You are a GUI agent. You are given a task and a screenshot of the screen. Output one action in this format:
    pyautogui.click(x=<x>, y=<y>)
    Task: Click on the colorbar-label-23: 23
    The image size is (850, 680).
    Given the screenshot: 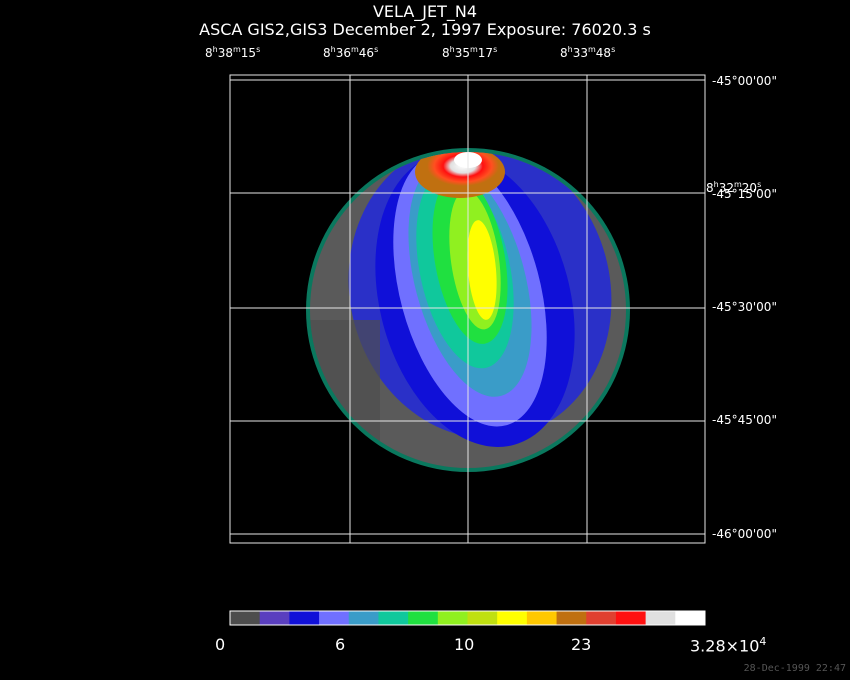 What is the action you would take?
    pyautogui.click(x=581, y=644)
    